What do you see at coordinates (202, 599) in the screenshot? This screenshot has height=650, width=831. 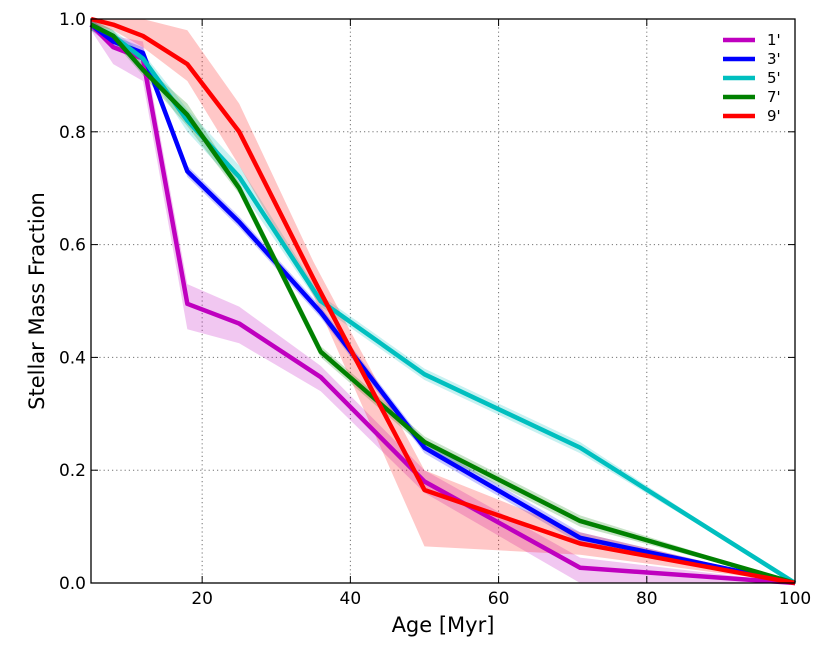 I see `x-tick-label: 20` at bounding box center [202, 599].